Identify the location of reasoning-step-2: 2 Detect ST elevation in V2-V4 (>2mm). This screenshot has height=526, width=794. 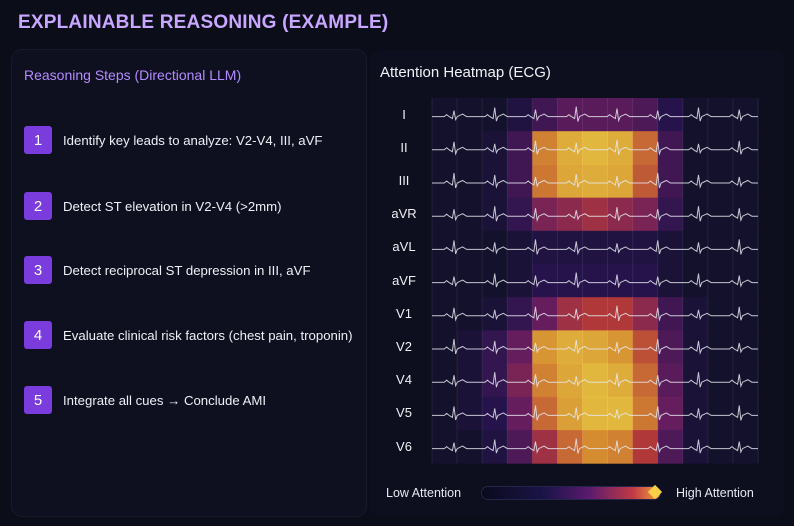
(153, 206).